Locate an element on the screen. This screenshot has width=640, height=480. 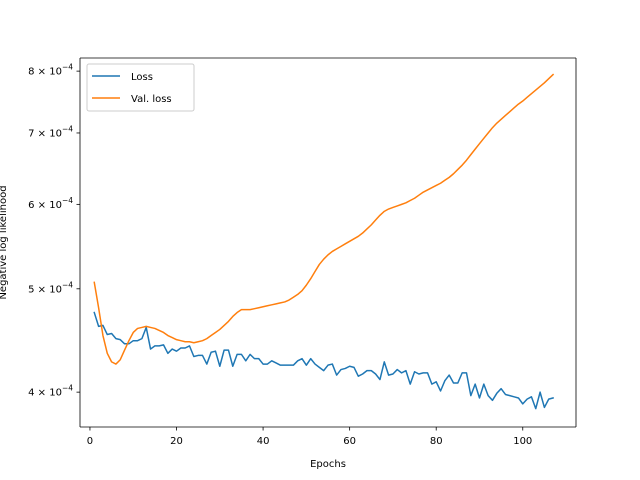
x-tick-label: 80 is located at coordinates (436, 441).